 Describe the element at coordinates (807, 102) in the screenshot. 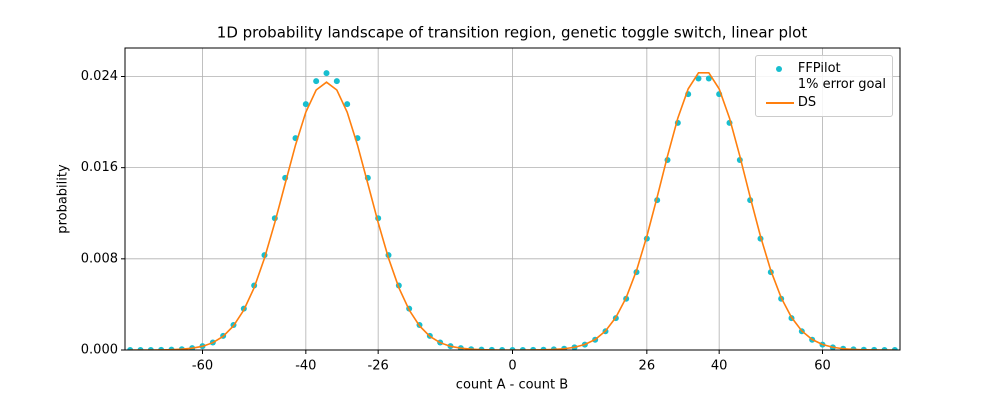

I see `legend-label: DS` at that location.